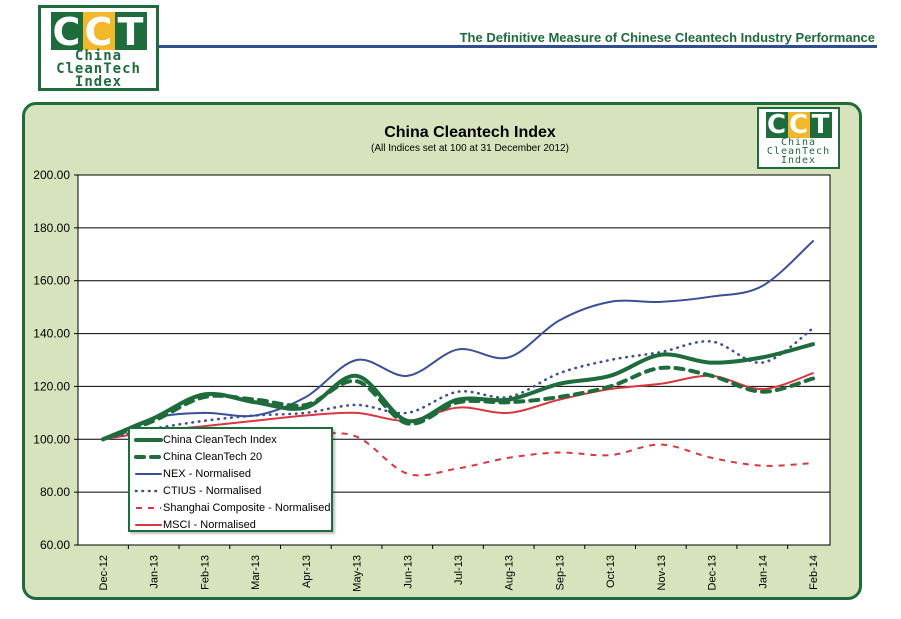 This screenshot has width=901, height=619. What do you see at coordinates (247, 507) in the screenshot?
I see `legend-label: Shanghai Composite - Normalised` at bounding box center [247, 507].